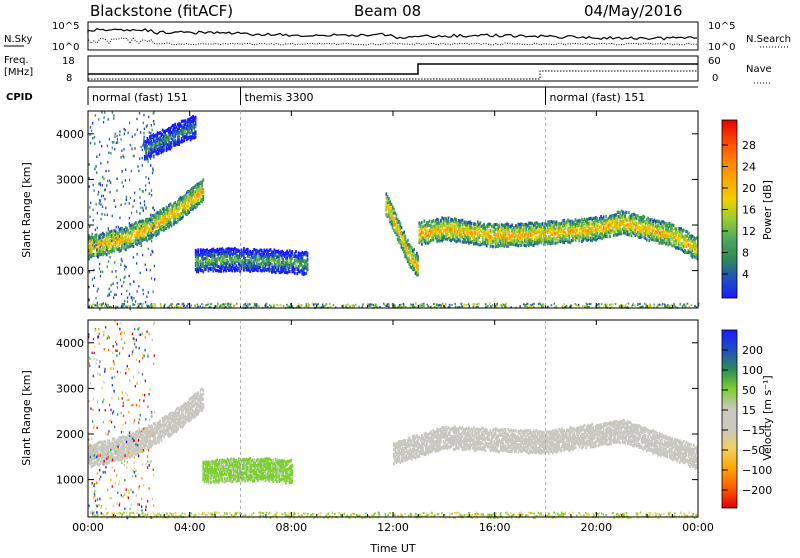 This screenshot has height=558, width=800. Describe the element at coordinates (19, 97) in the screenshot. I see `cpid-label: CPID` at that location.